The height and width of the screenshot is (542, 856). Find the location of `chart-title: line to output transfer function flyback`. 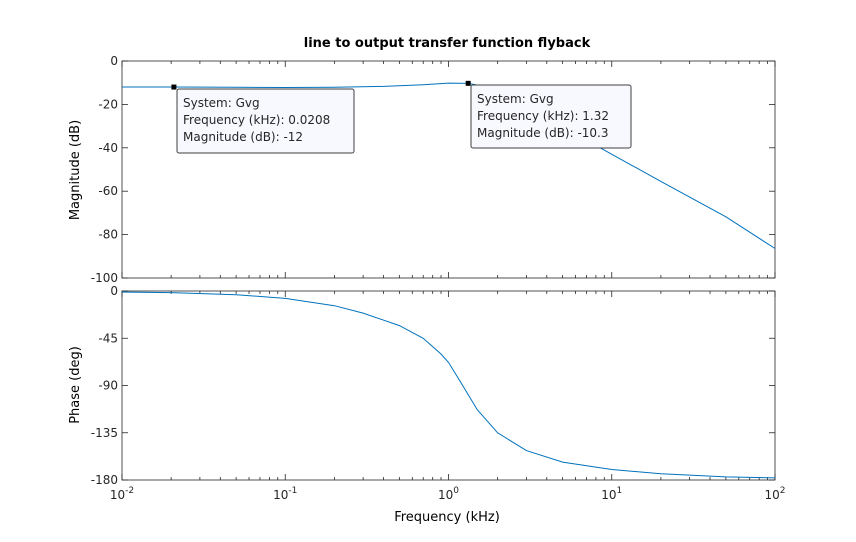

chart-title: line to output transfer function flyback is located at coordinates (447, 43).